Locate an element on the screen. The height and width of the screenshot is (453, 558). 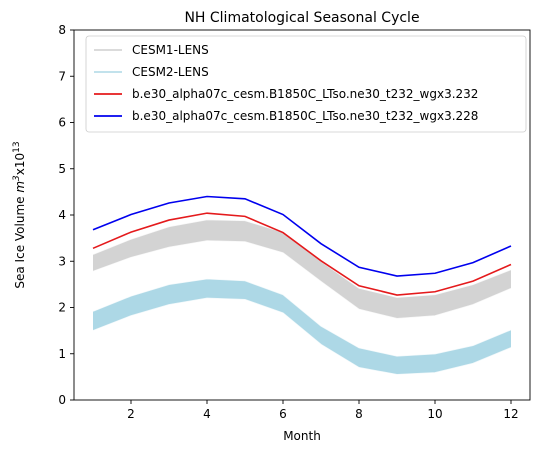
x-tick-label: 8 is located at coordinates (359, 414).